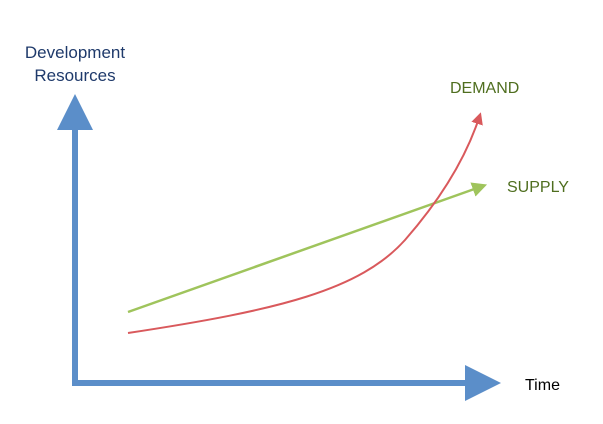 The height and width of the screenshot is (424, 603). I want to click on demand-label: DEMAND, so click(485, 88).